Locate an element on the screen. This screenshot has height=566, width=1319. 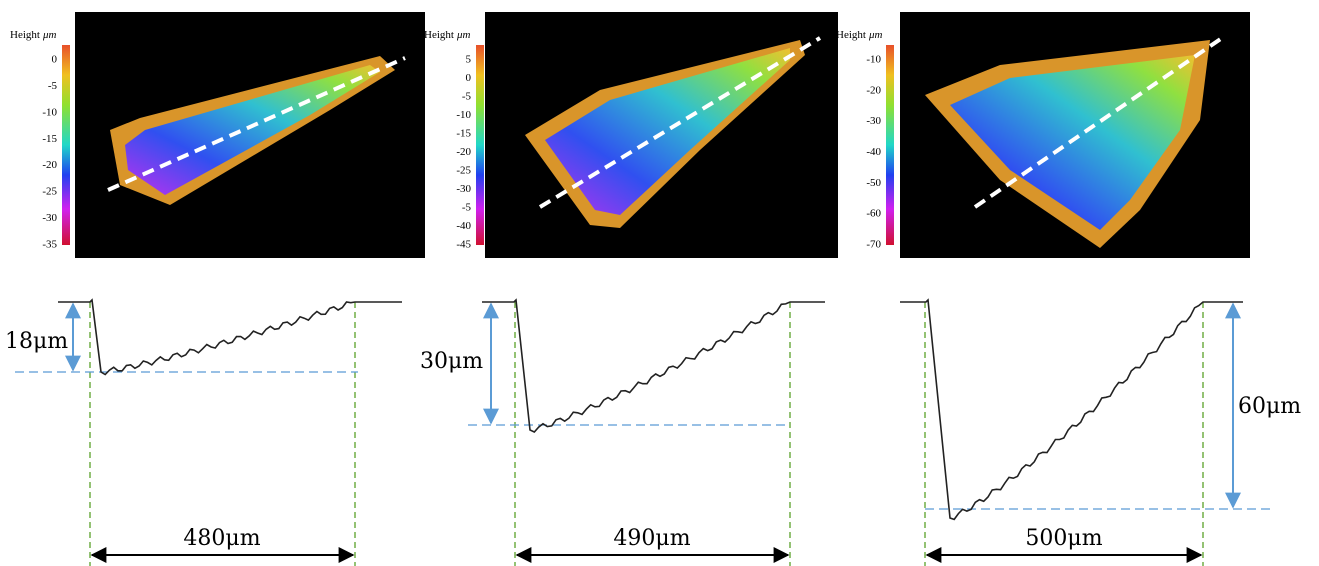
width-label: 490μm is located at coordinates (651, 538).